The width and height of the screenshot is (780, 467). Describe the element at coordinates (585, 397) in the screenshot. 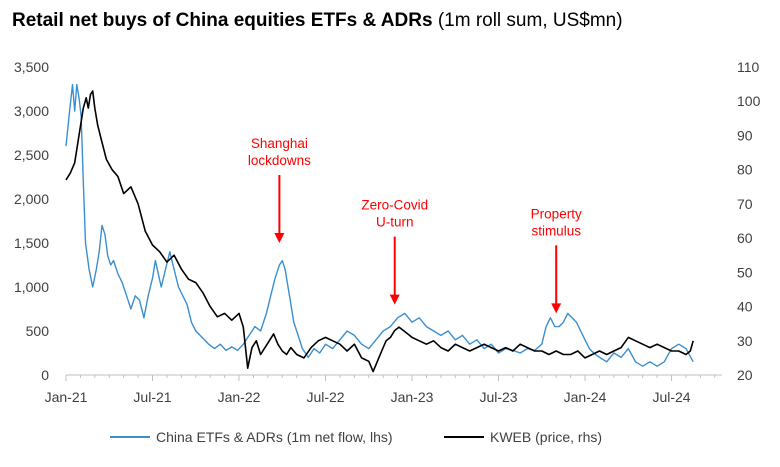

I see `x-tick-label: Jan-24` at that location.